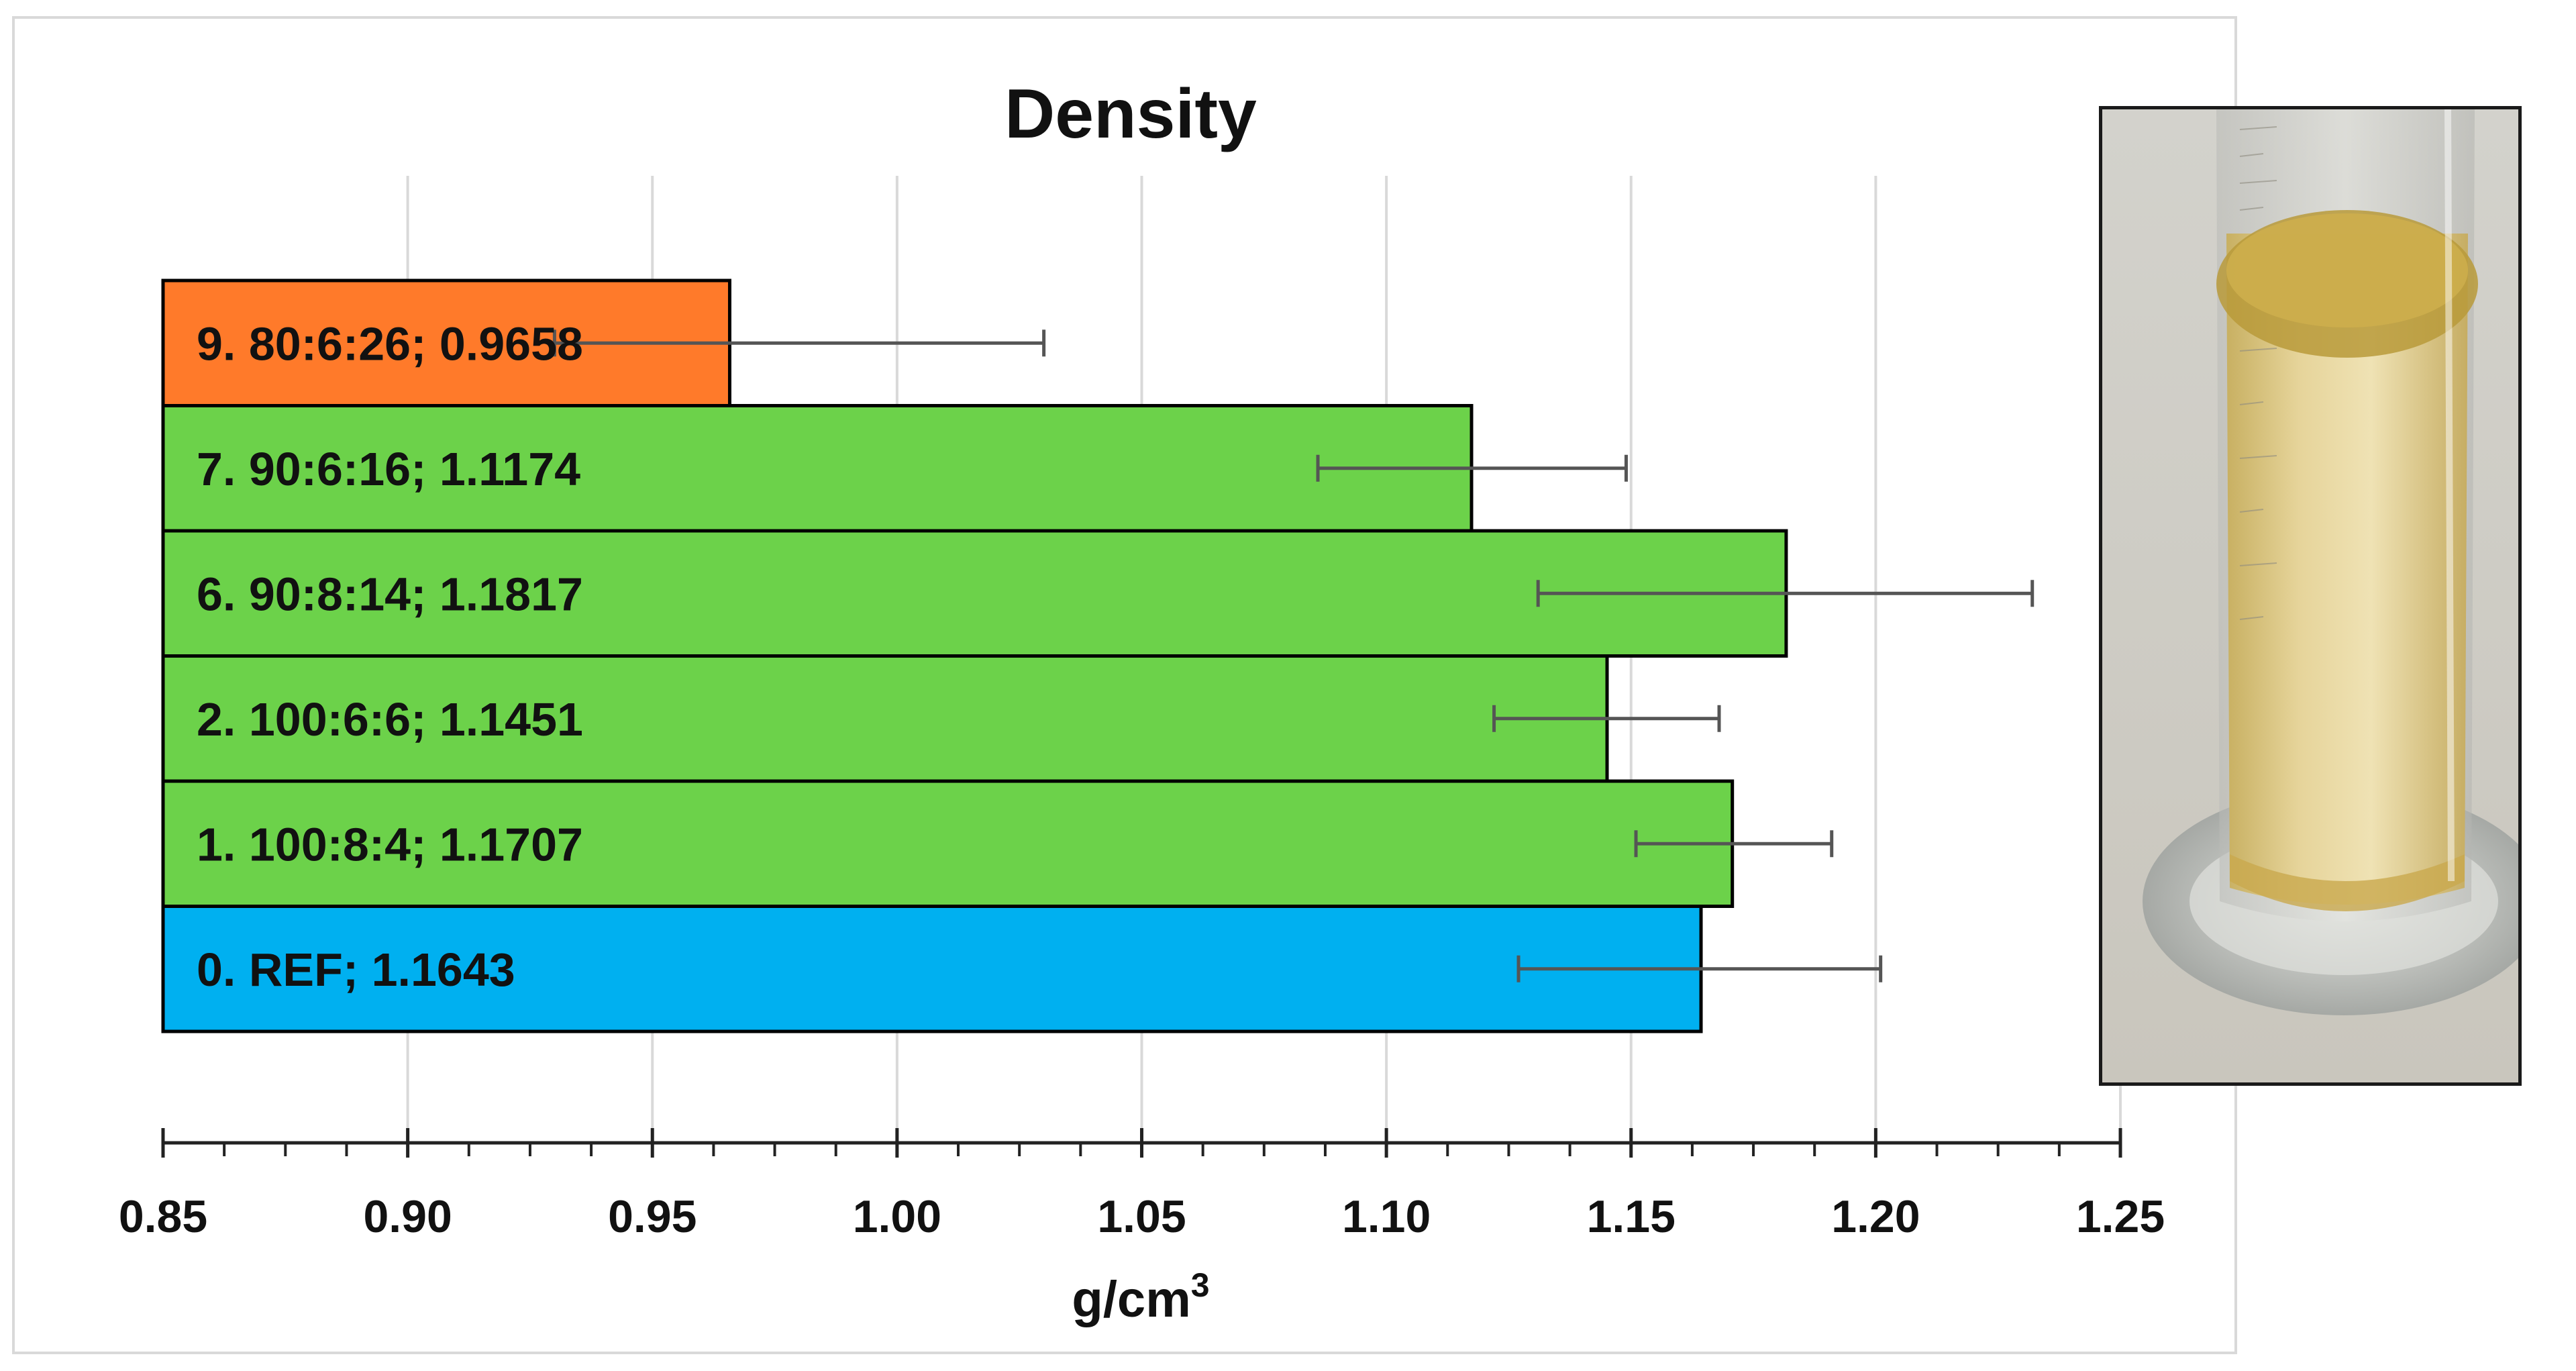 The height and width of the screenshot is (1371, 2576). Describe the element at coordinates (652, 1216) in the screenshot. I see `x-tick-label: 0.95` at that location.